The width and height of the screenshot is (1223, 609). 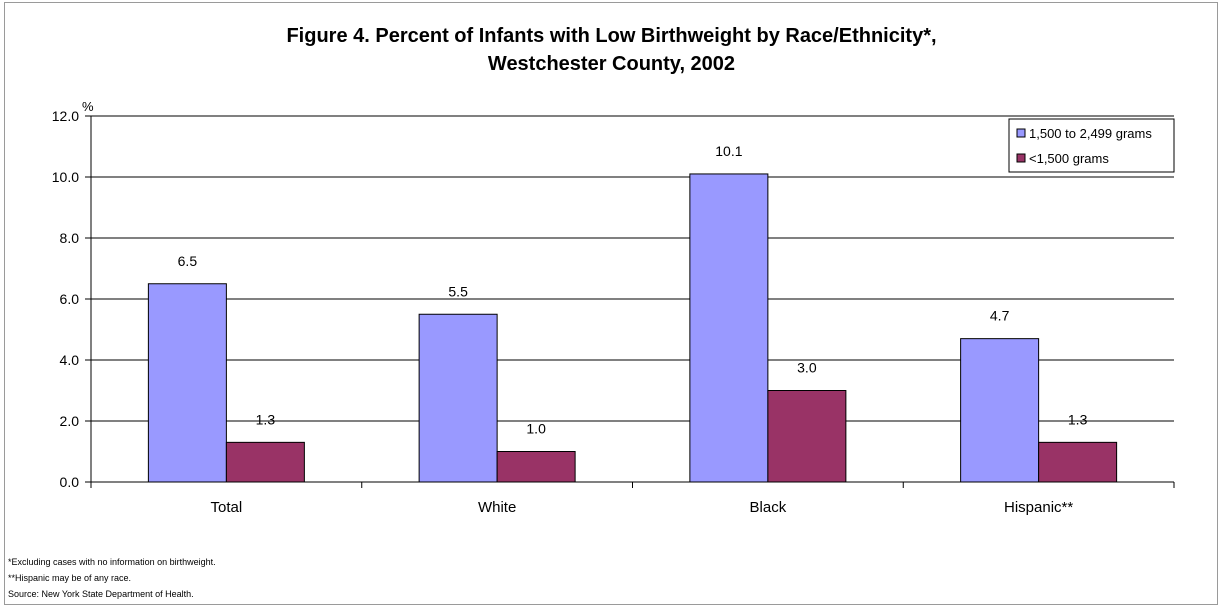 I want to click on data-label: 6.5, so click(x=188, y=261).